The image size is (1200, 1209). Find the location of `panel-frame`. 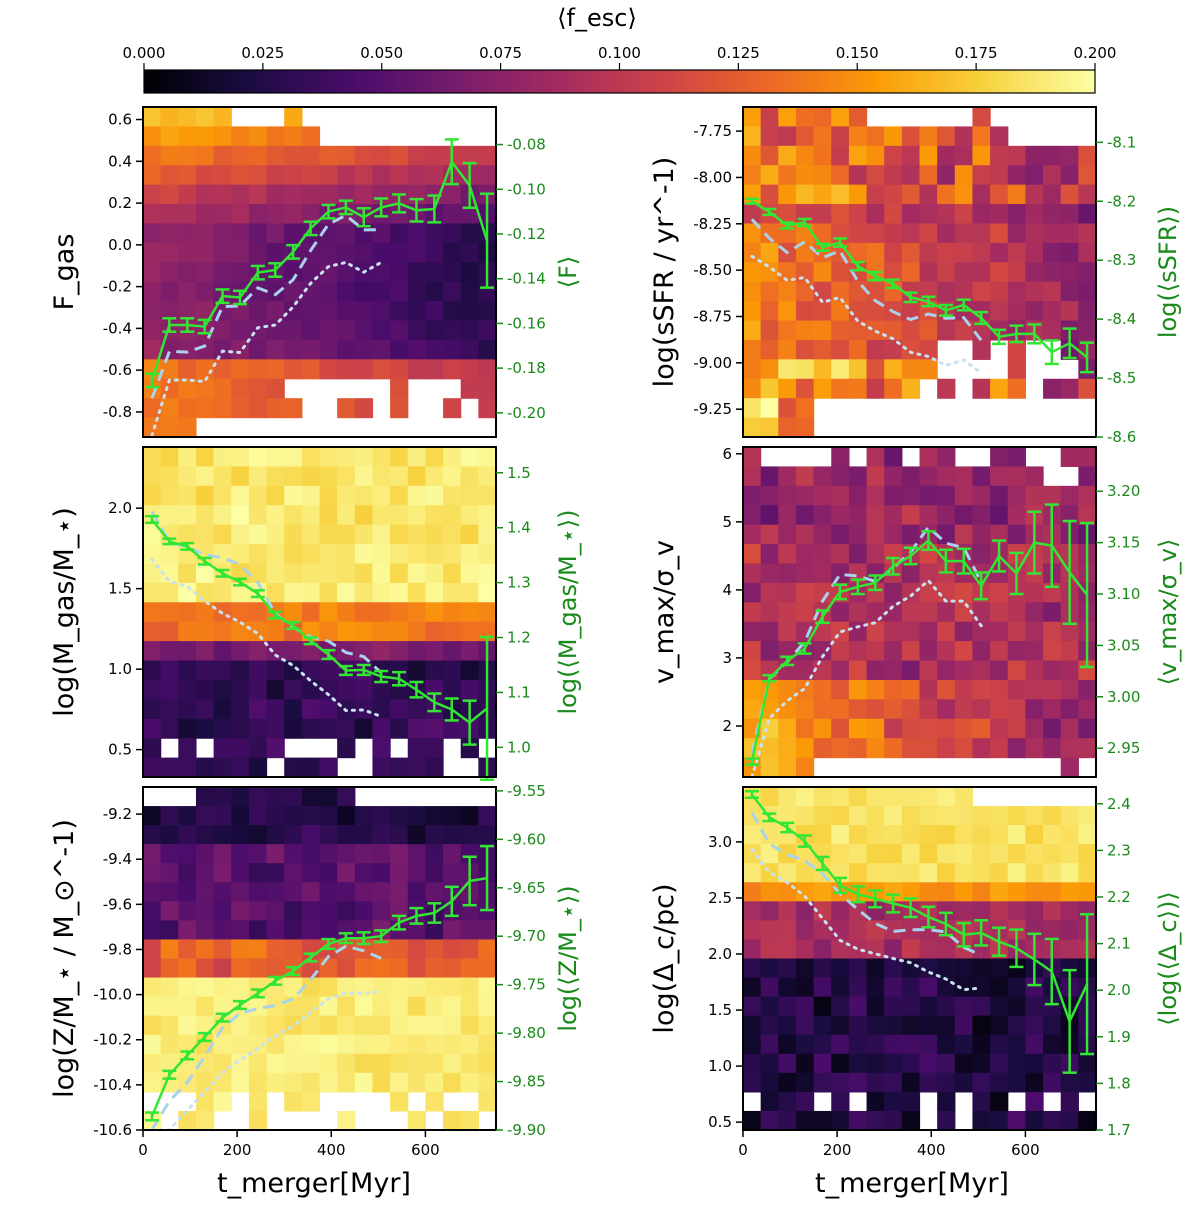

panel-frame is located at coordinates (319, 272).